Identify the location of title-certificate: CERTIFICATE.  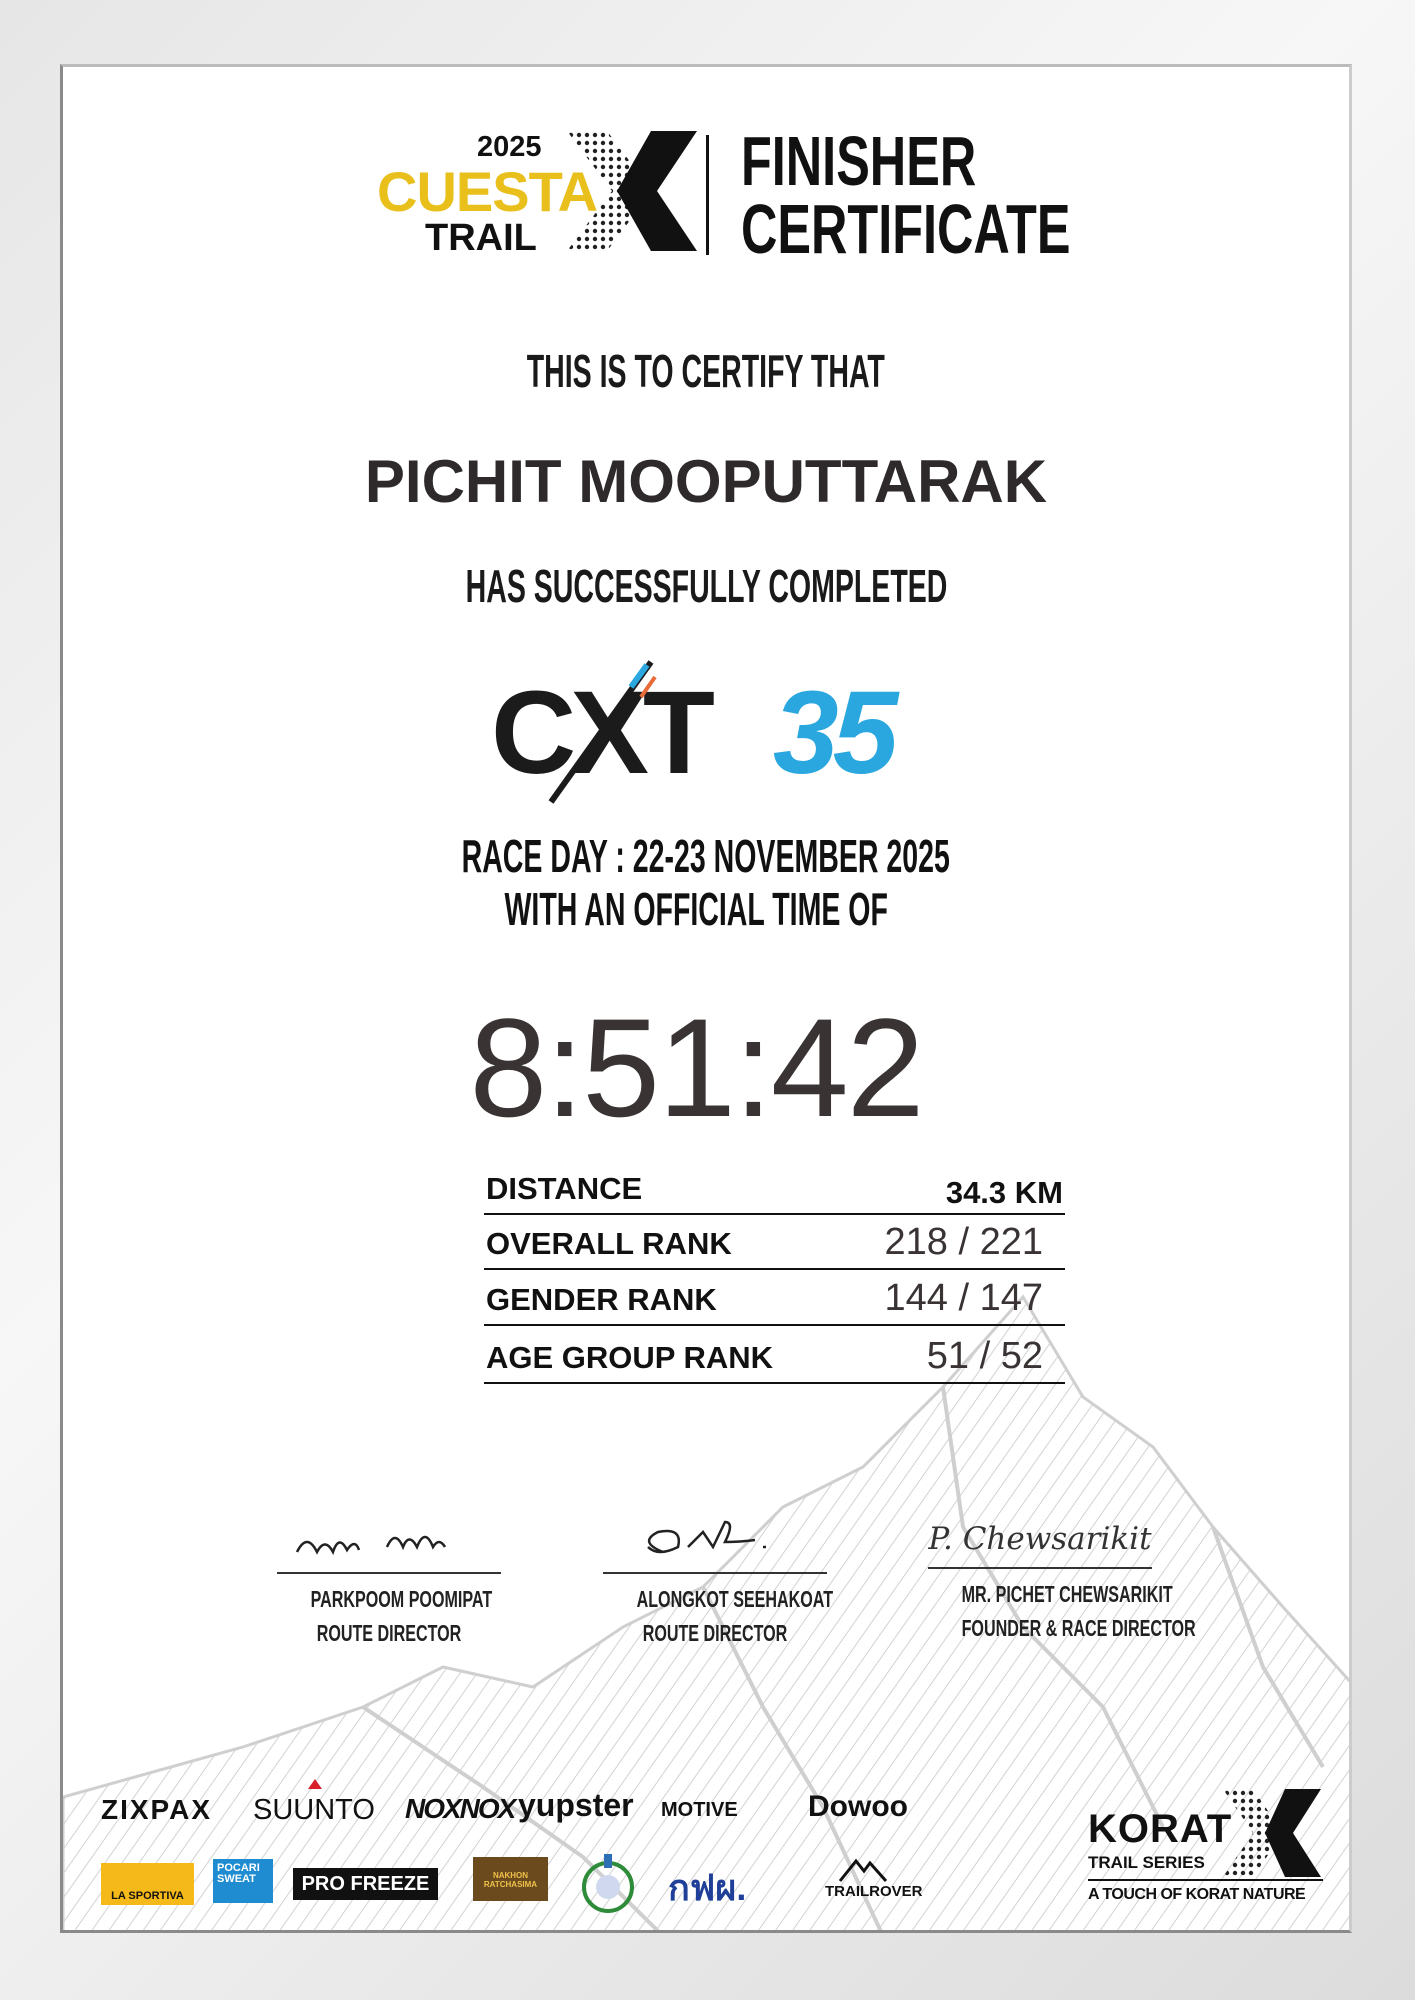
(906, 229).